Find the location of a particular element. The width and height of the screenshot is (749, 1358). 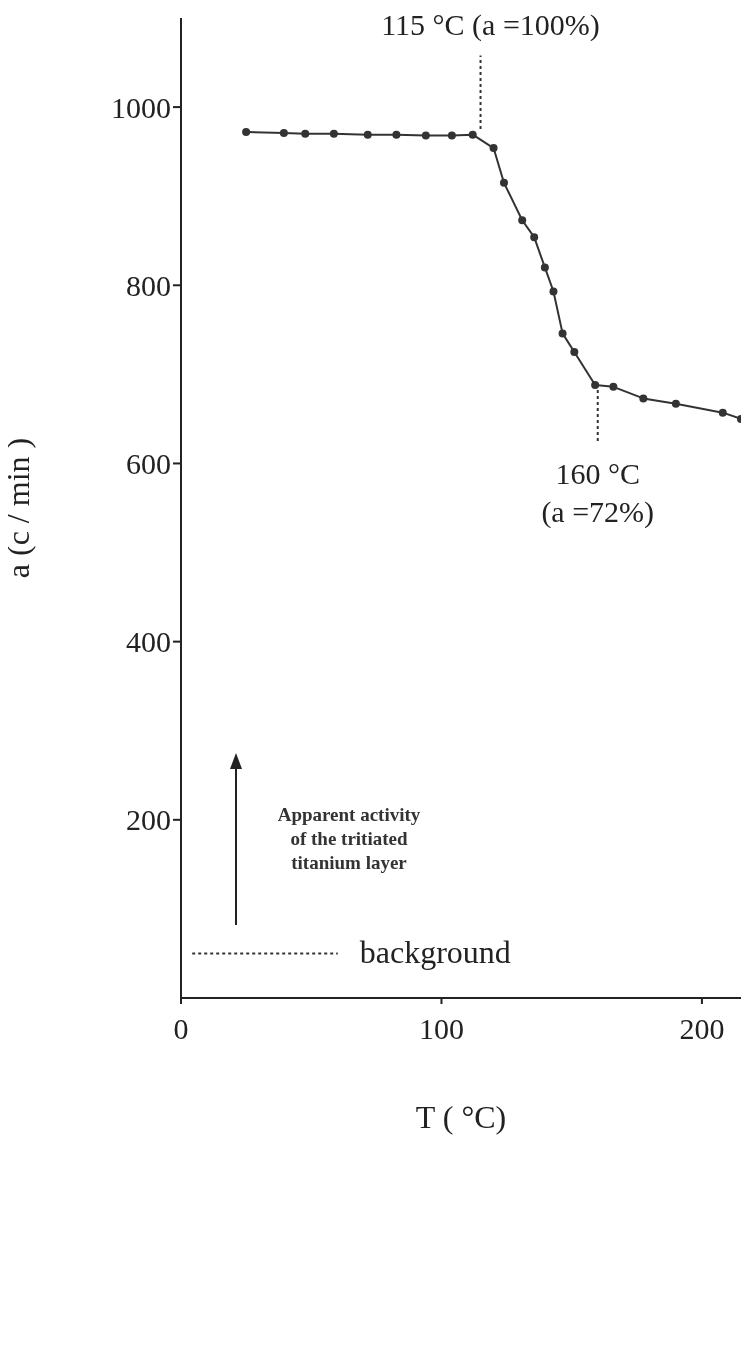

ref-line-label: background is located at coordinates (435, 952).